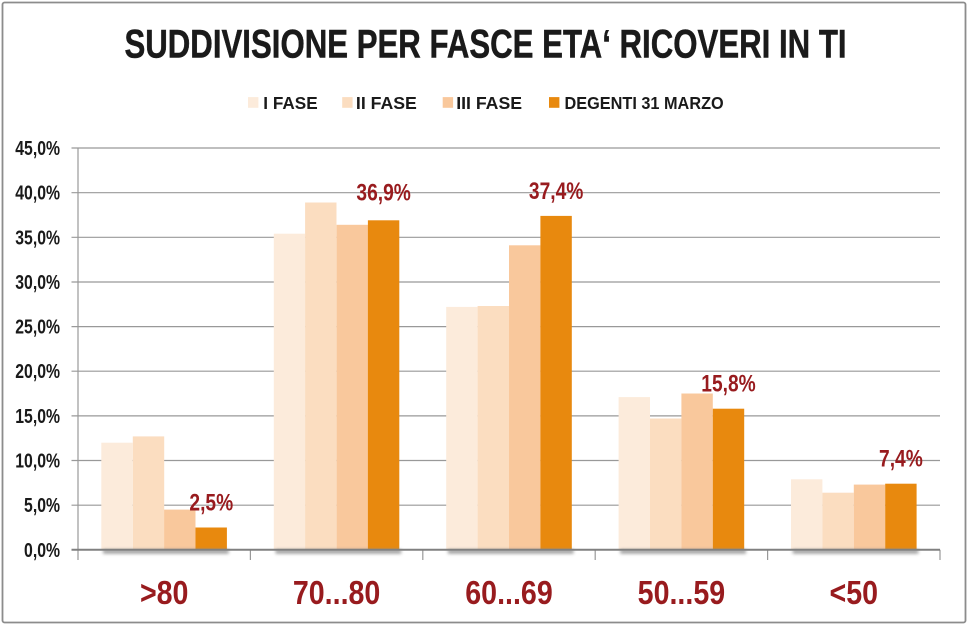 Image resolution: width=969 pixels, height=627 pixels. Describe the element at coordinates (290, 103) in the screenshot. I see `svg-text: I FASE` at that location.